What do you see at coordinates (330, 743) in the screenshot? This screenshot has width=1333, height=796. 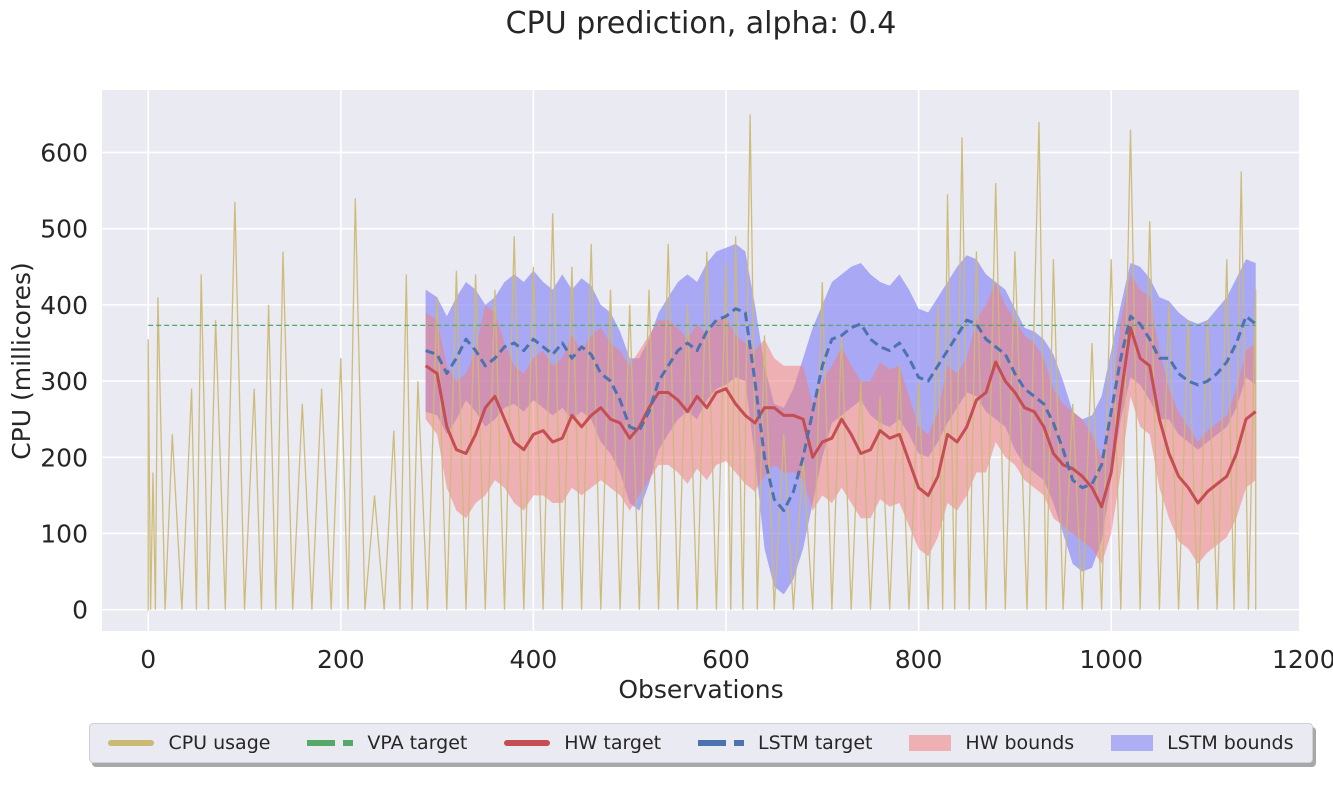 I see `vpa-target-swatch` at bounding box center [330, 743].